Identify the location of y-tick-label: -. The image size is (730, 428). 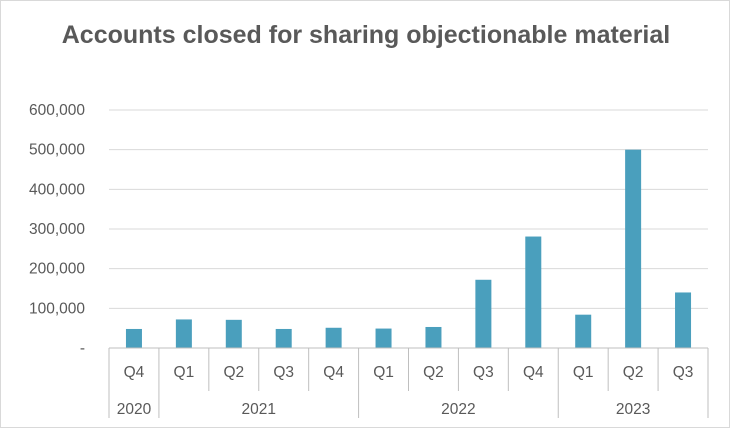
(82, 348).